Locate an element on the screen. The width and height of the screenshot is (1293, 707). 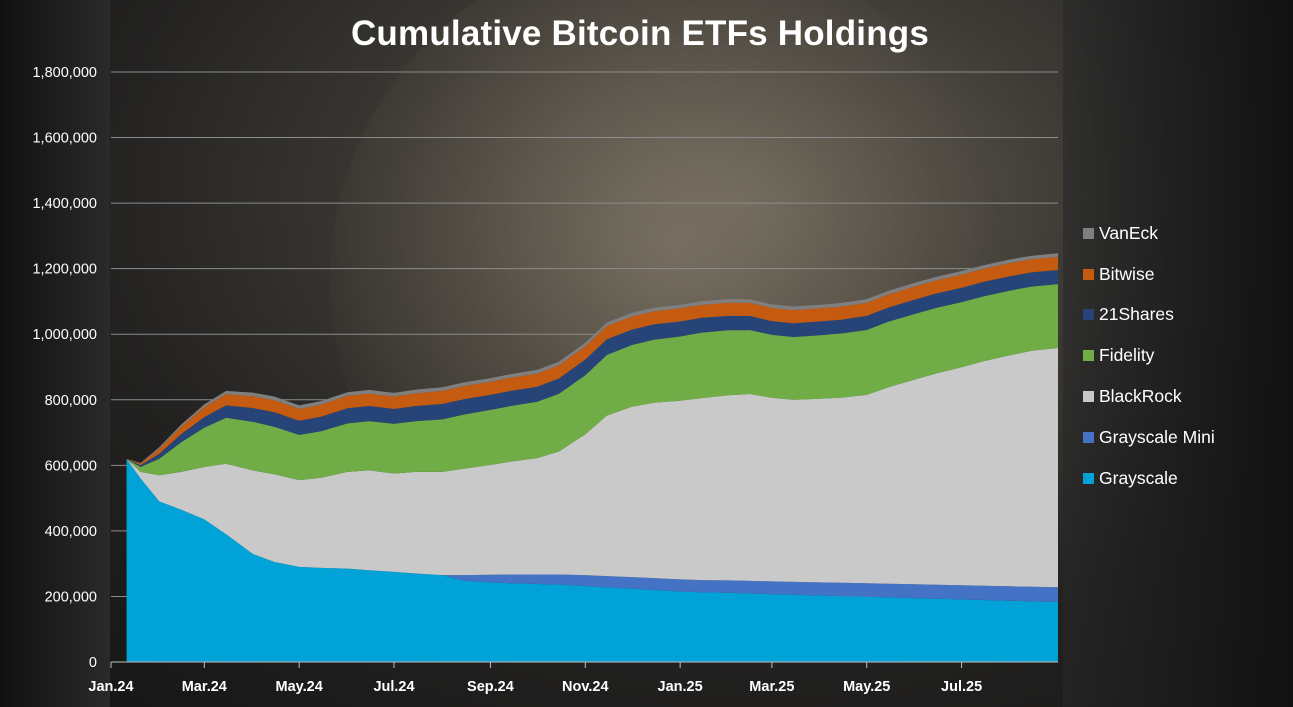
y-tick-label: 800,000 is located at coordinates (71, 401).